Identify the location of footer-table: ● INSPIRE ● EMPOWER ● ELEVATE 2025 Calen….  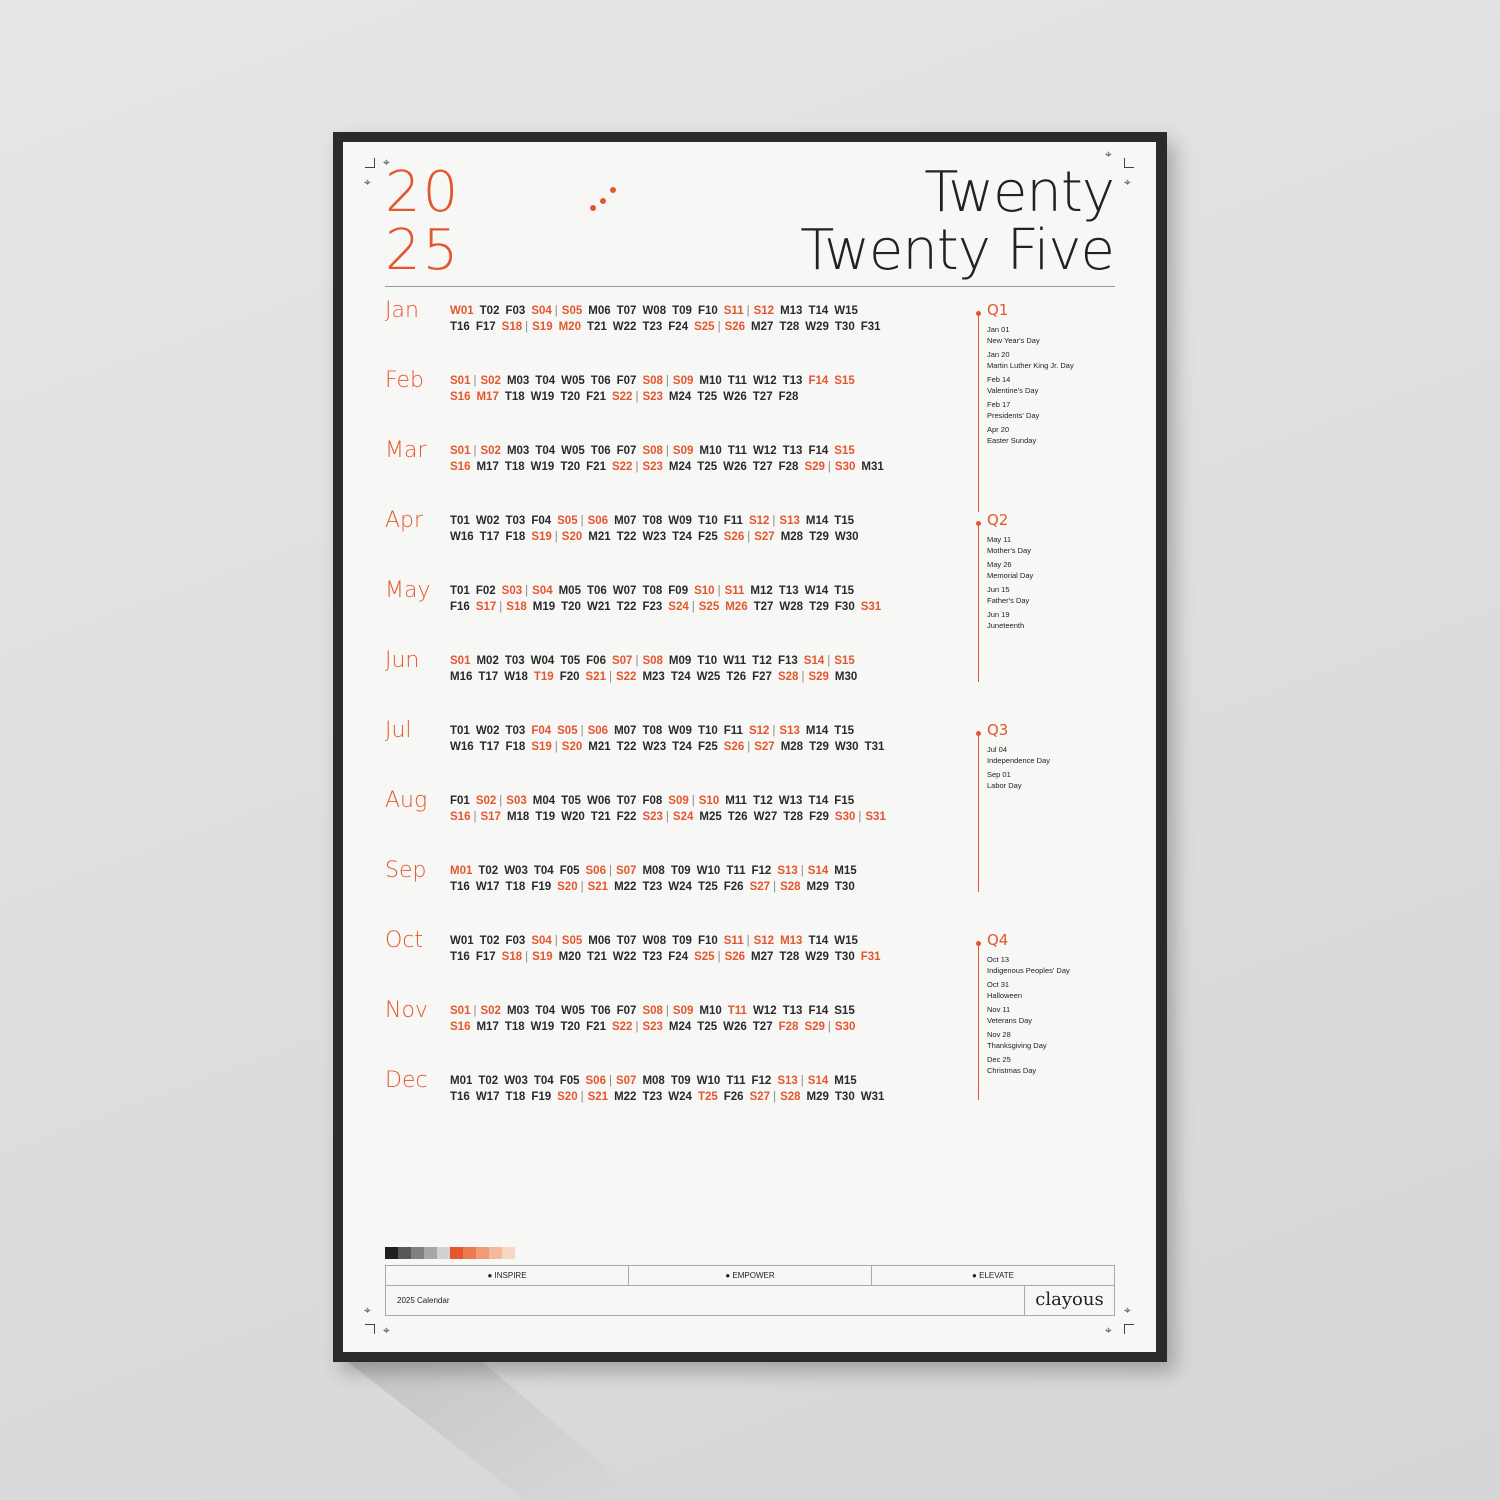
(750, 1290).